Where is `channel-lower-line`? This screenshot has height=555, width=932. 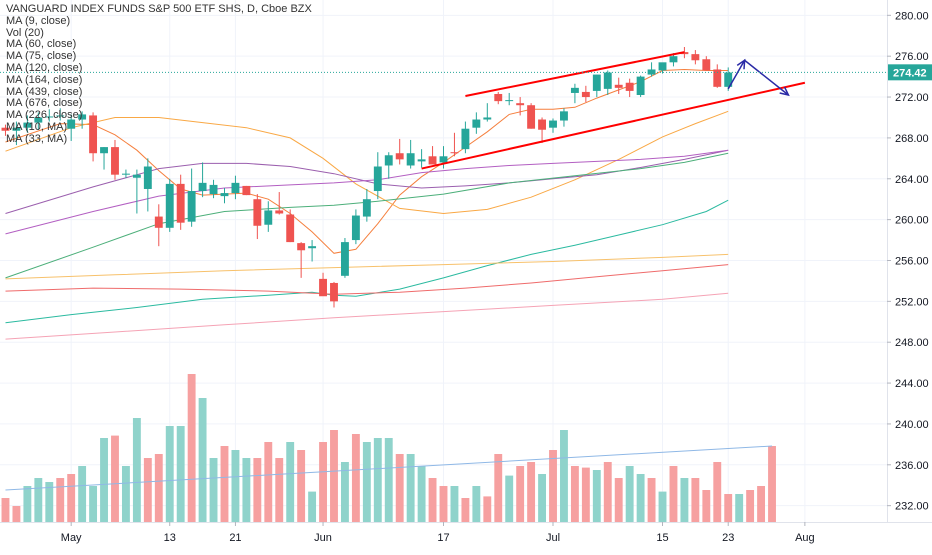
channel-lower-line is located at coordinates (613, 125).